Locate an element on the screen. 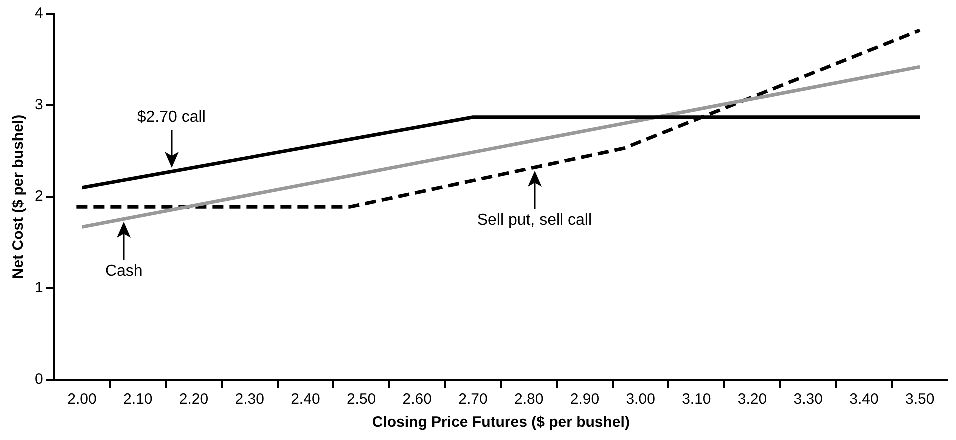  x-tick-label: 2.80 is located at coordinates (529, 399).